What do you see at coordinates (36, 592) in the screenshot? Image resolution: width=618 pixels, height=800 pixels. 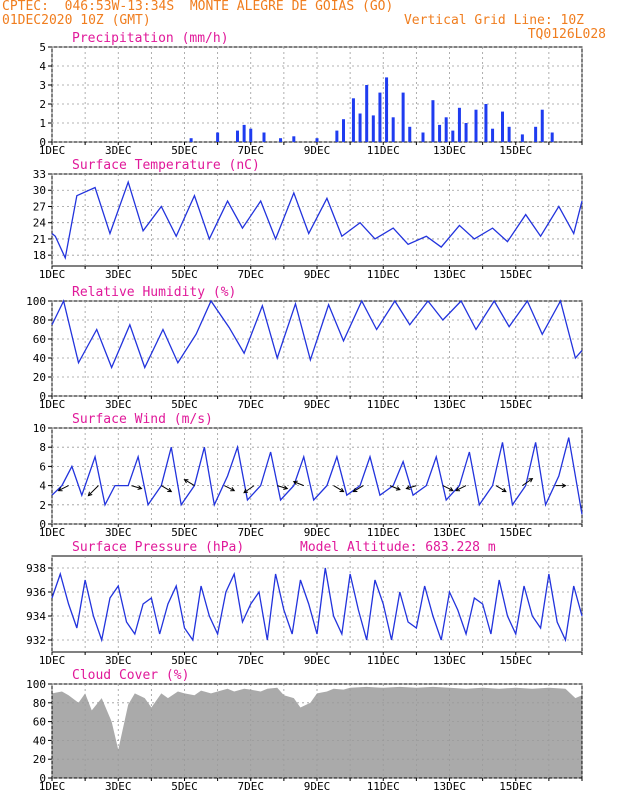 I see `y-tick-label: 936` at bounding box center [36, 592].